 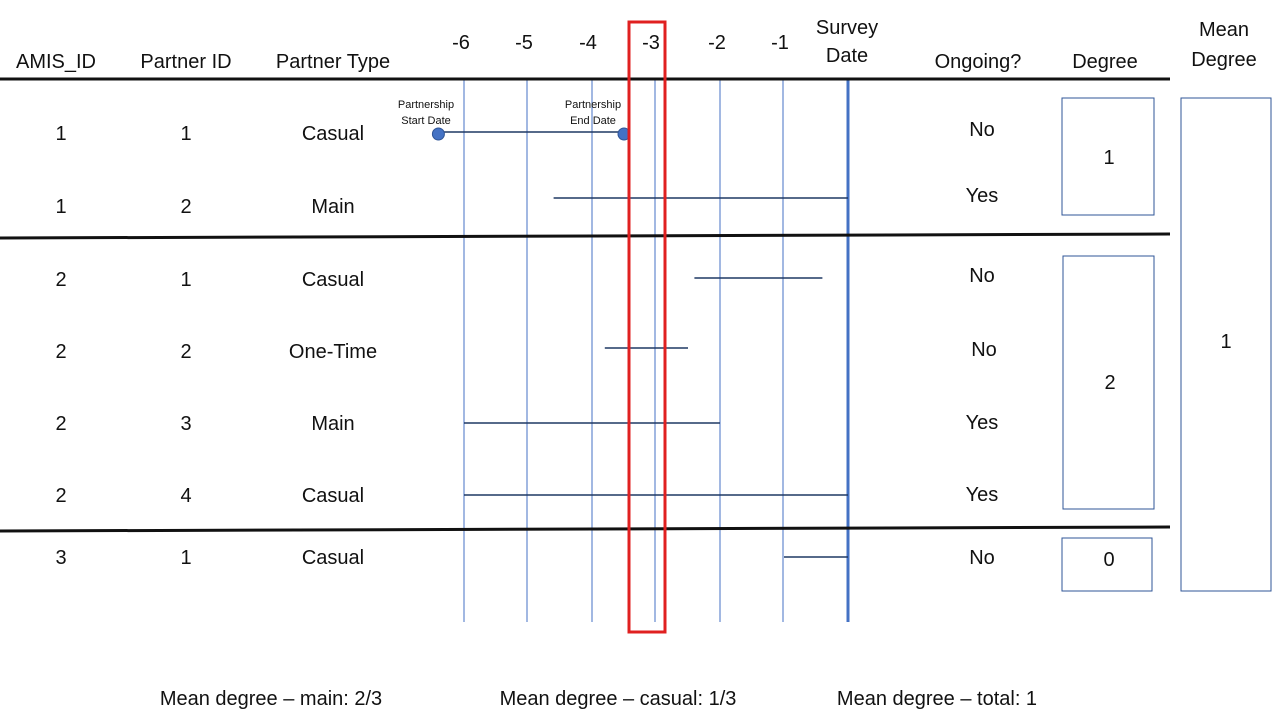 I want to click on mean-degree-value: 1, so click(x=1225, y=342).